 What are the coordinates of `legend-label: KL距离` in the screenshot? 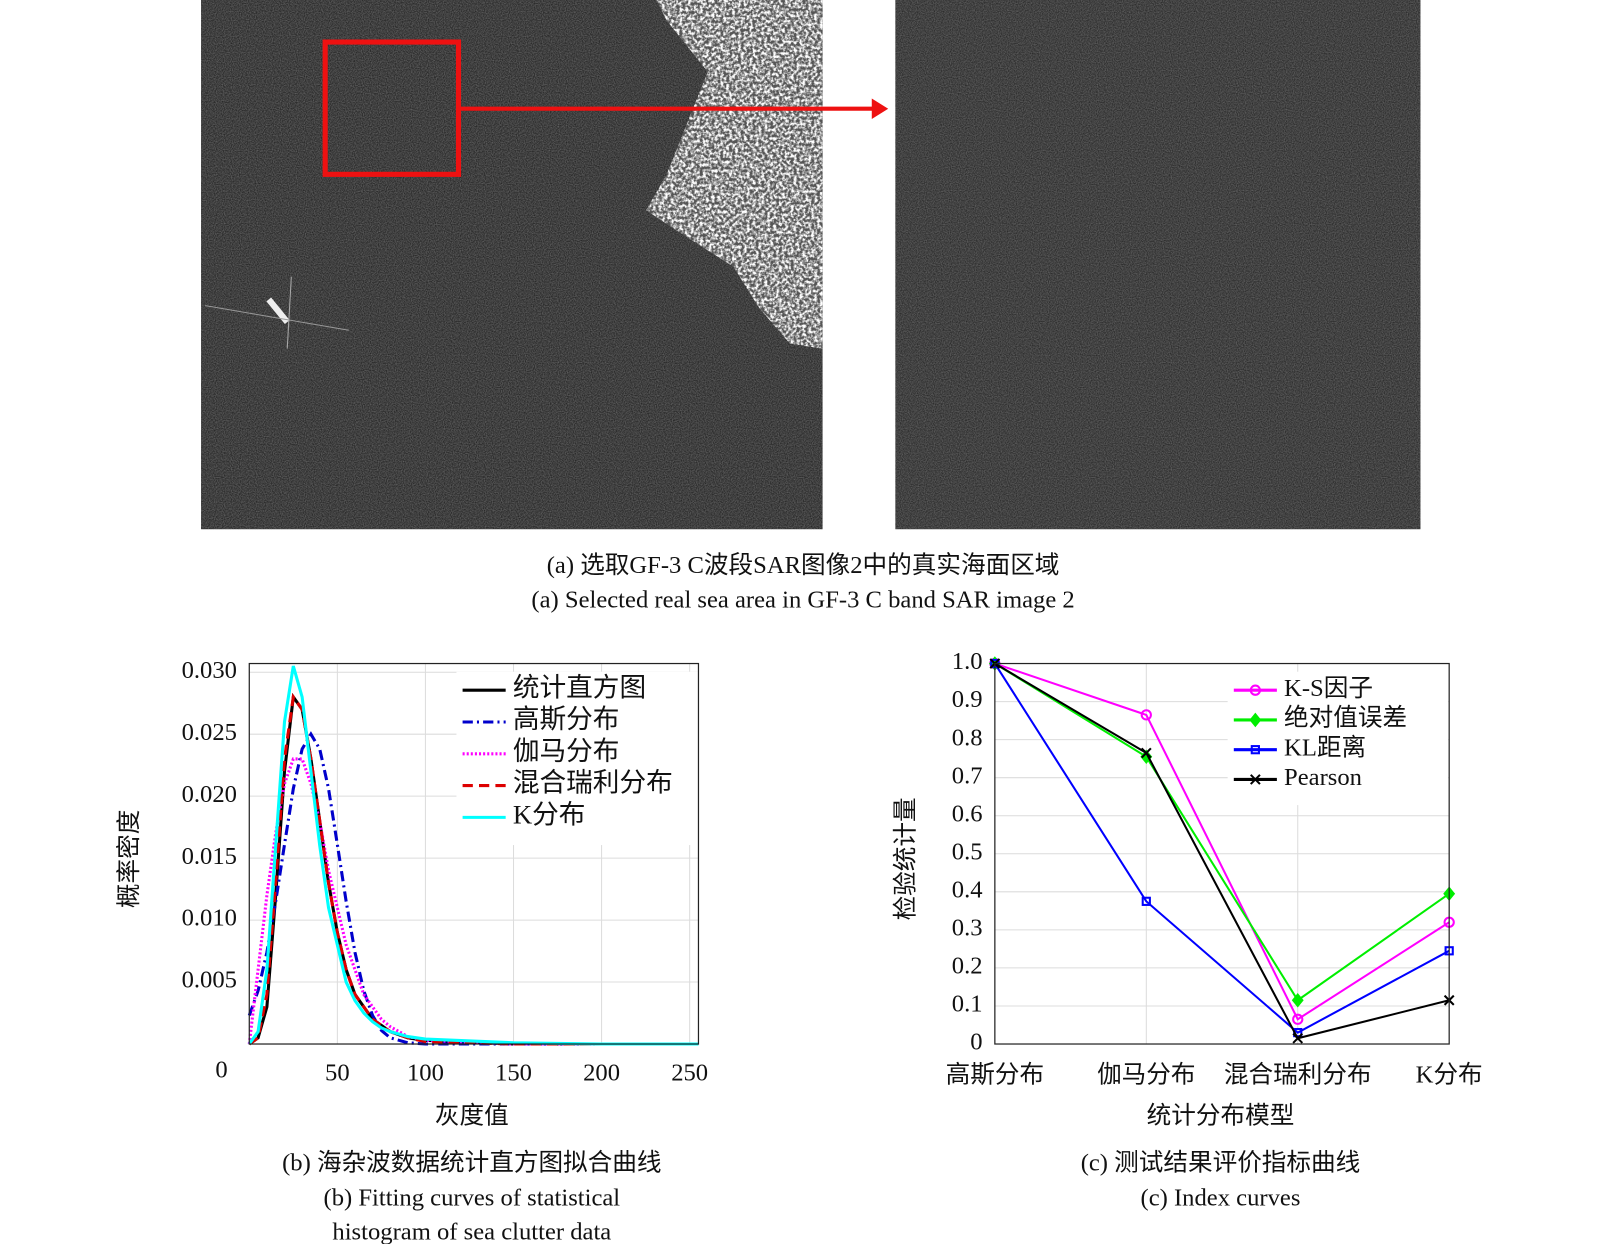 It's located at (1325, 747).